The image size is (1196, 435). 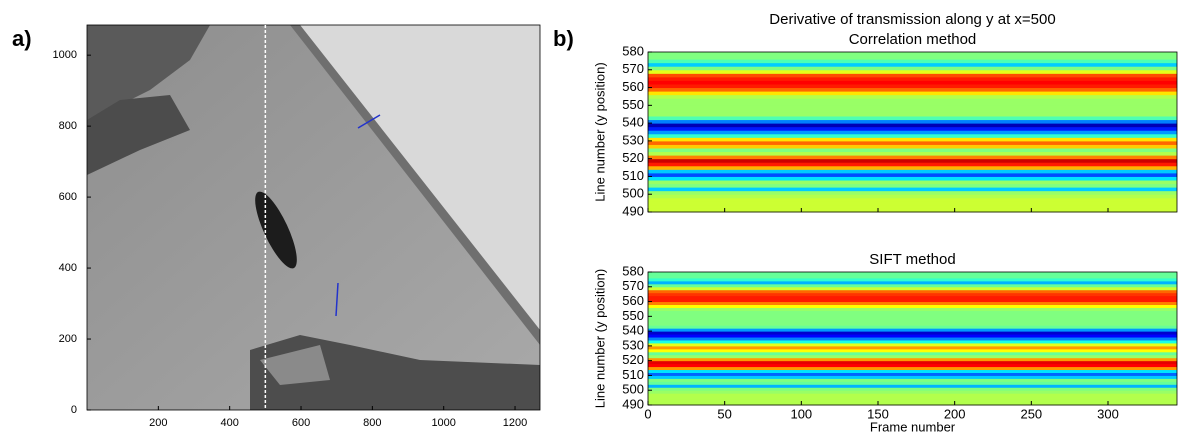 I want to click on x-tick-label: 200, so click(x=158, y=423).